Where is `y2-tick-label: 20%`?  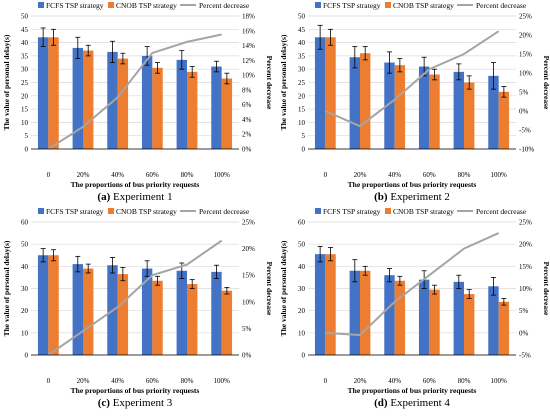
y2-tick-label: 20% is located at coordinates (248, 249).